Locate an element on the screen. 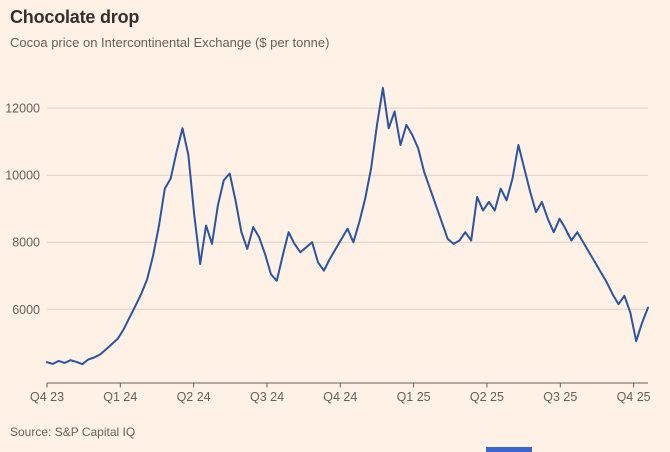 The image size is (670, 452). x-tick-label: Q2 24 is located at coordinates (194, 397).